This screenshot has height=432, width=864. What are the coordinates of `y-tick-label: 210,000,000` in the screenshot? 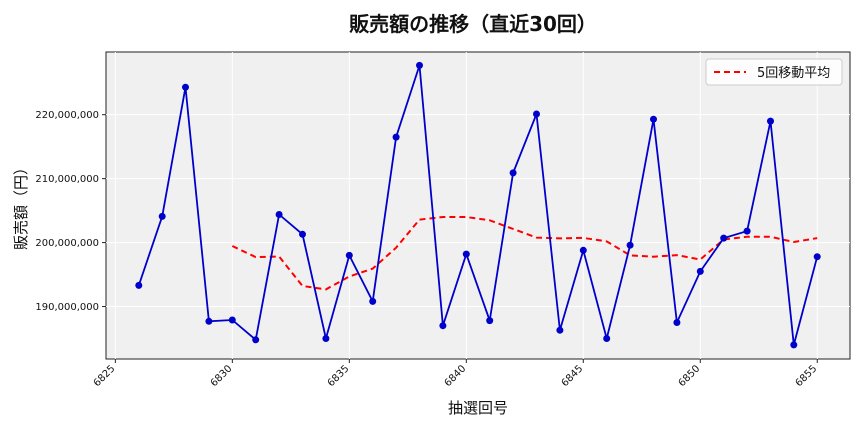 It's located at (67, 179).